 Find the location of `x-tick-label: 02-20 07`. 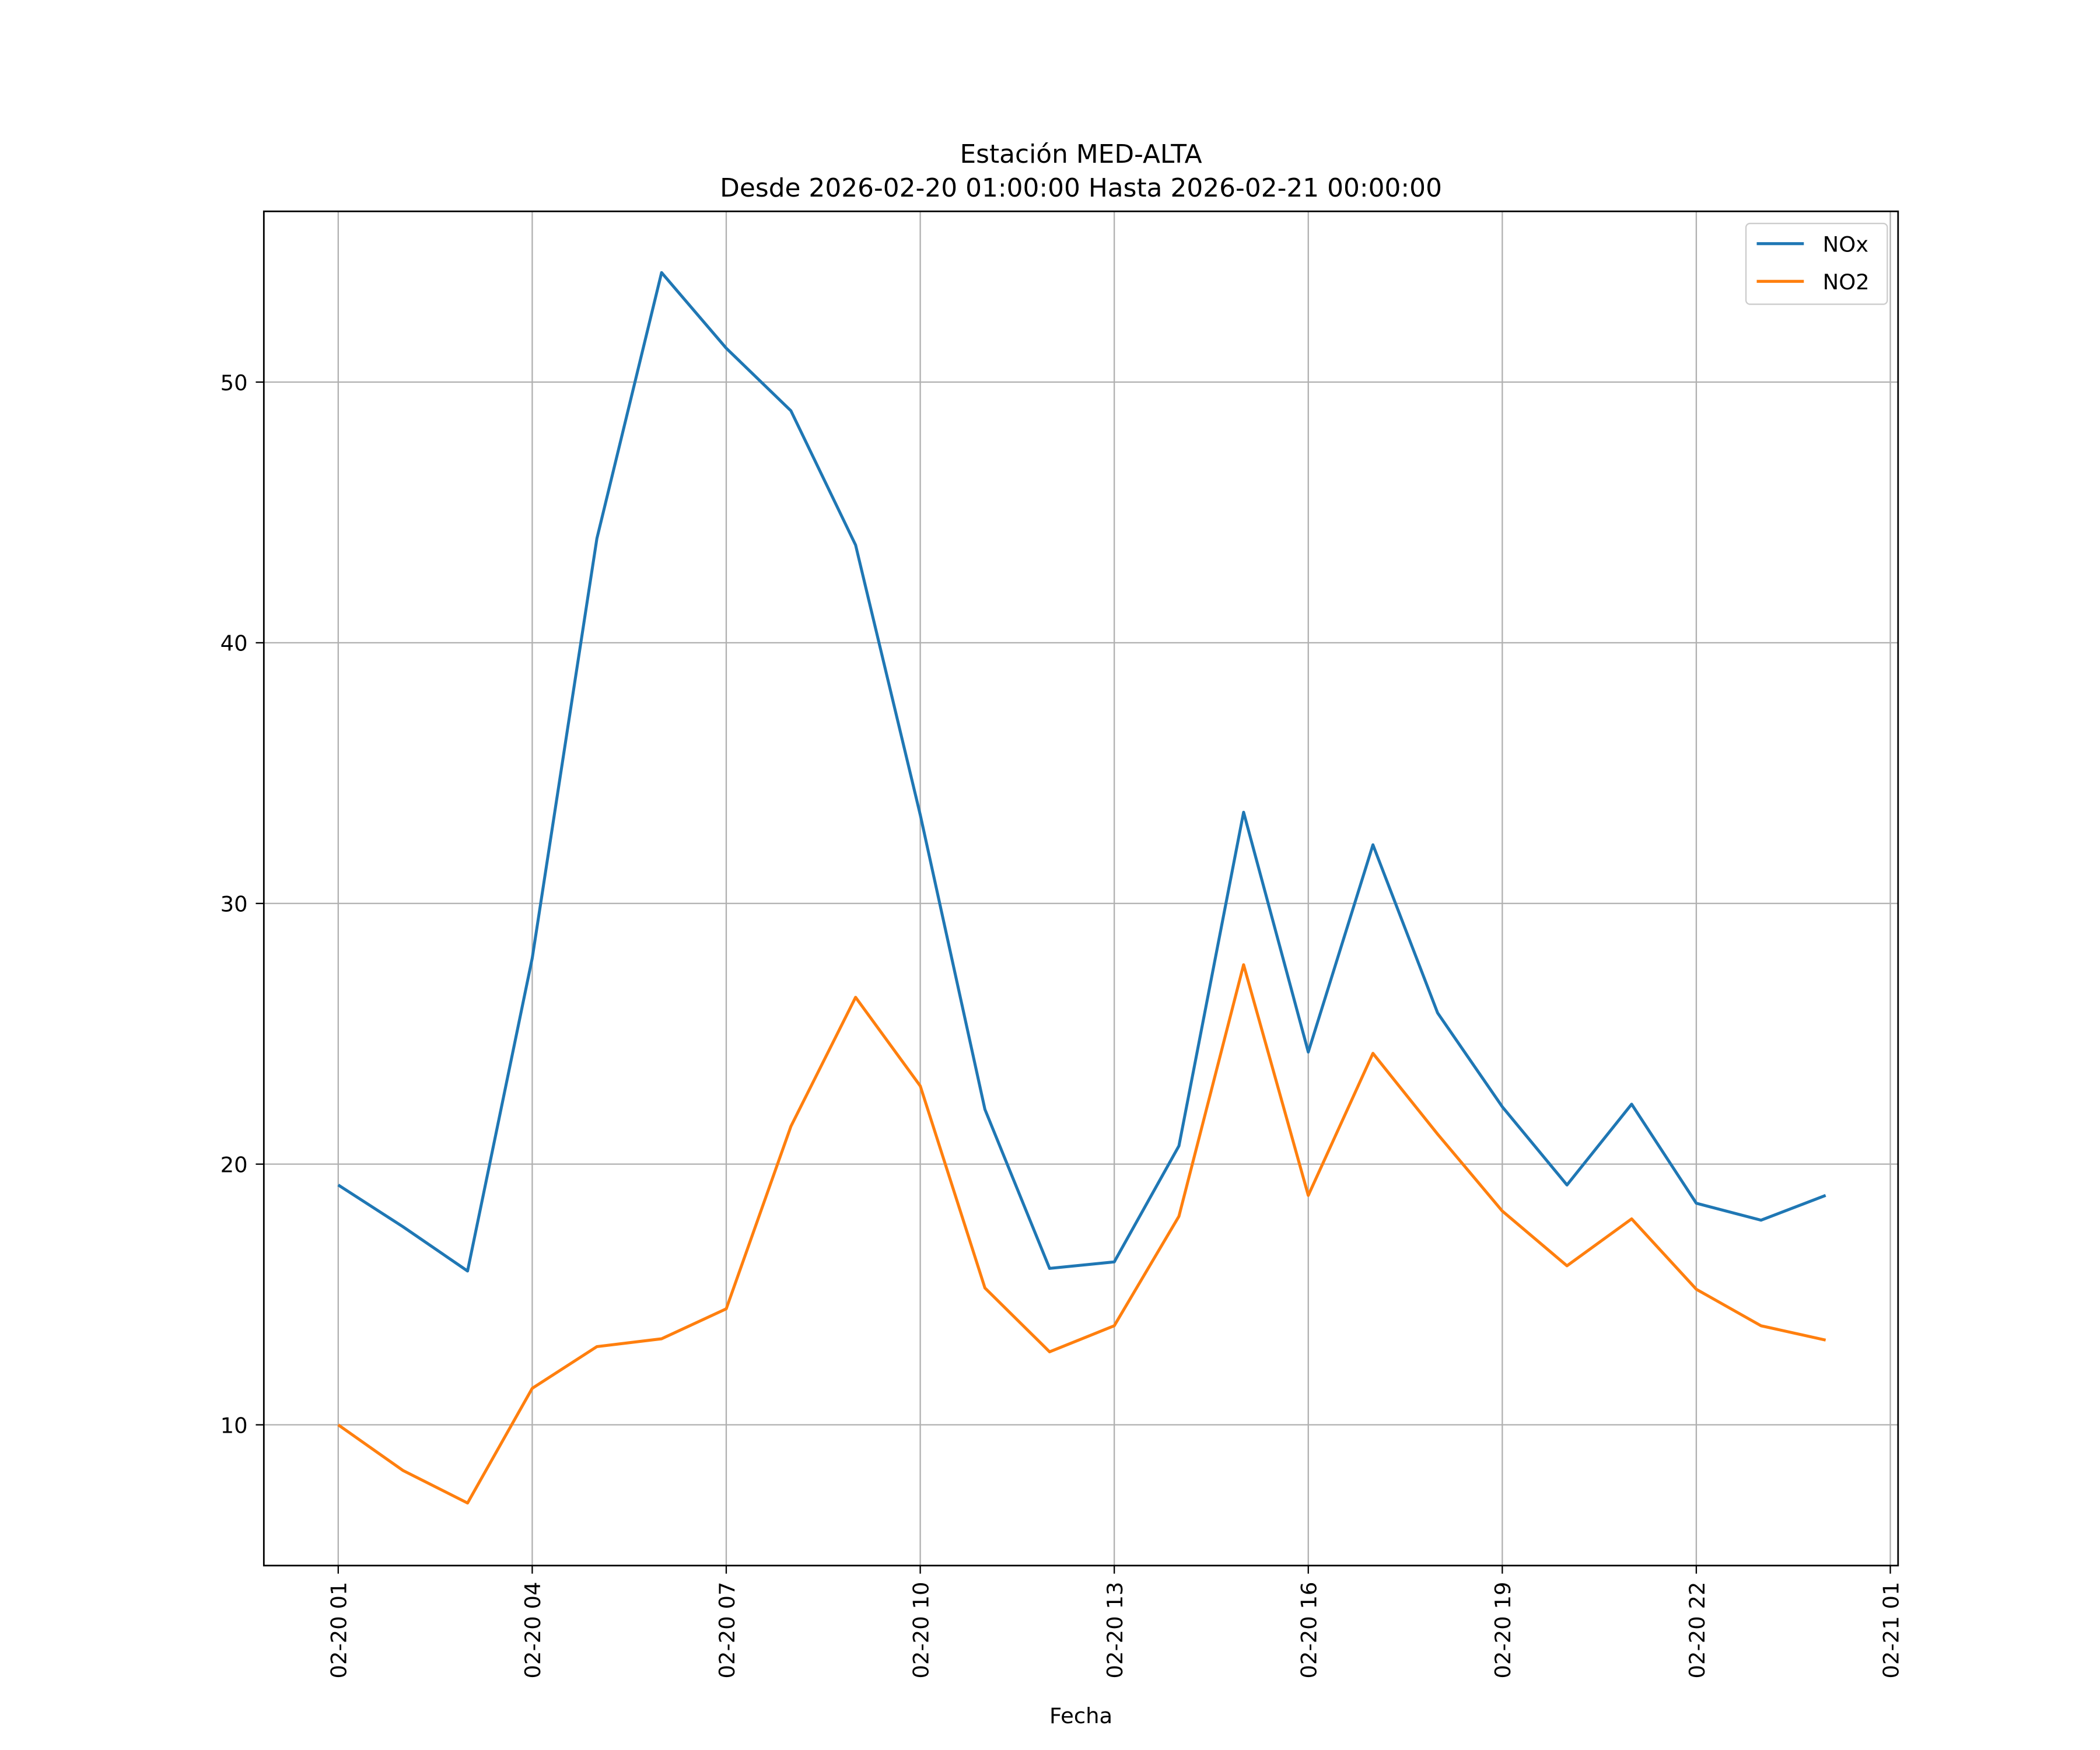

x-tick-label: 02-20 07 is located at coordinates (727, 1630).